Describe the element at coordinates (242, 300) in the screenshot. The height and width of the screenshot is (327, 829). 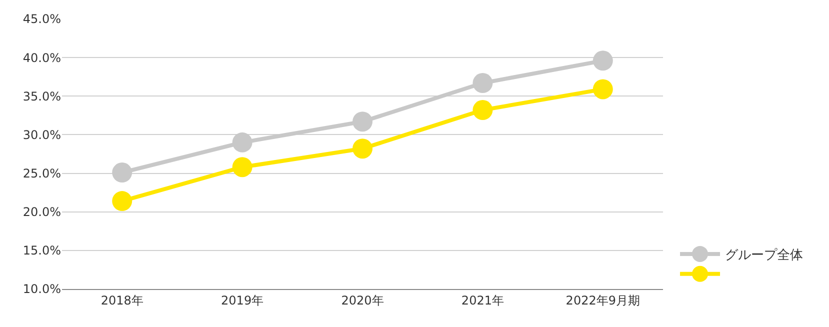
I see `x-tick-label: 2019年` at that location.